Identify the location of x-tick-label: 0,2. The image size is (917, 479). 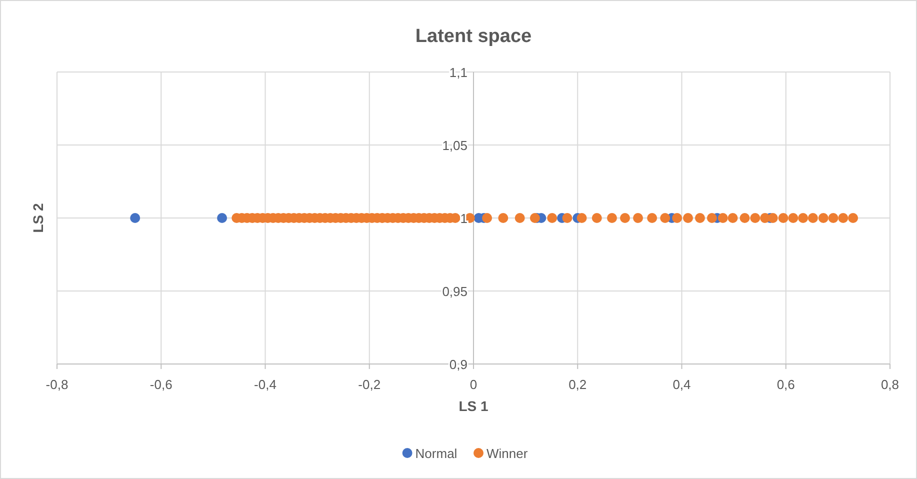
(577, 384).